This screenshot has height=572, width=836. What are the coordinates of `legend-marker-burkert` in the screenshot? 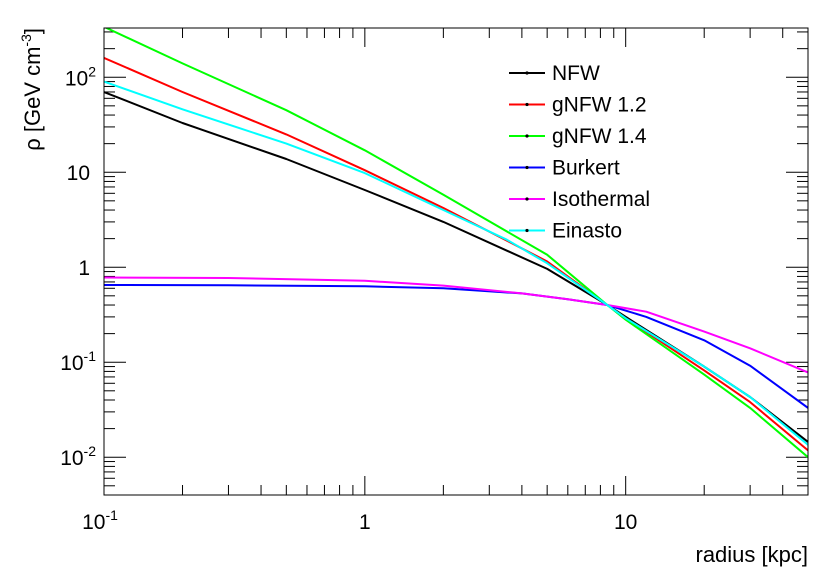 It's located at (527, 167).